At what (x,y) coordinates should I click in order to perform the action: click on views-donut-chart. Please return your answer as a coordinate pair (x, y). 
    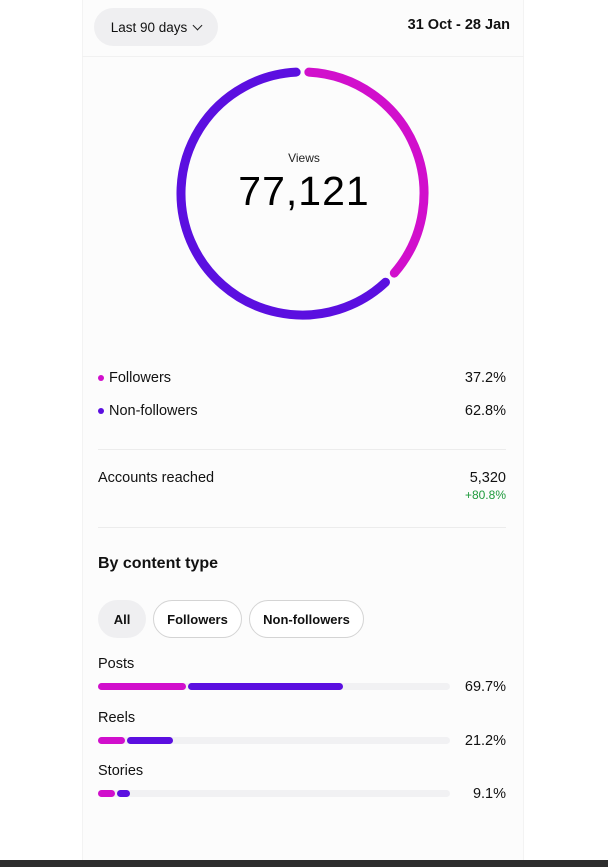
    Looking at the image, I should click on (302, 193).